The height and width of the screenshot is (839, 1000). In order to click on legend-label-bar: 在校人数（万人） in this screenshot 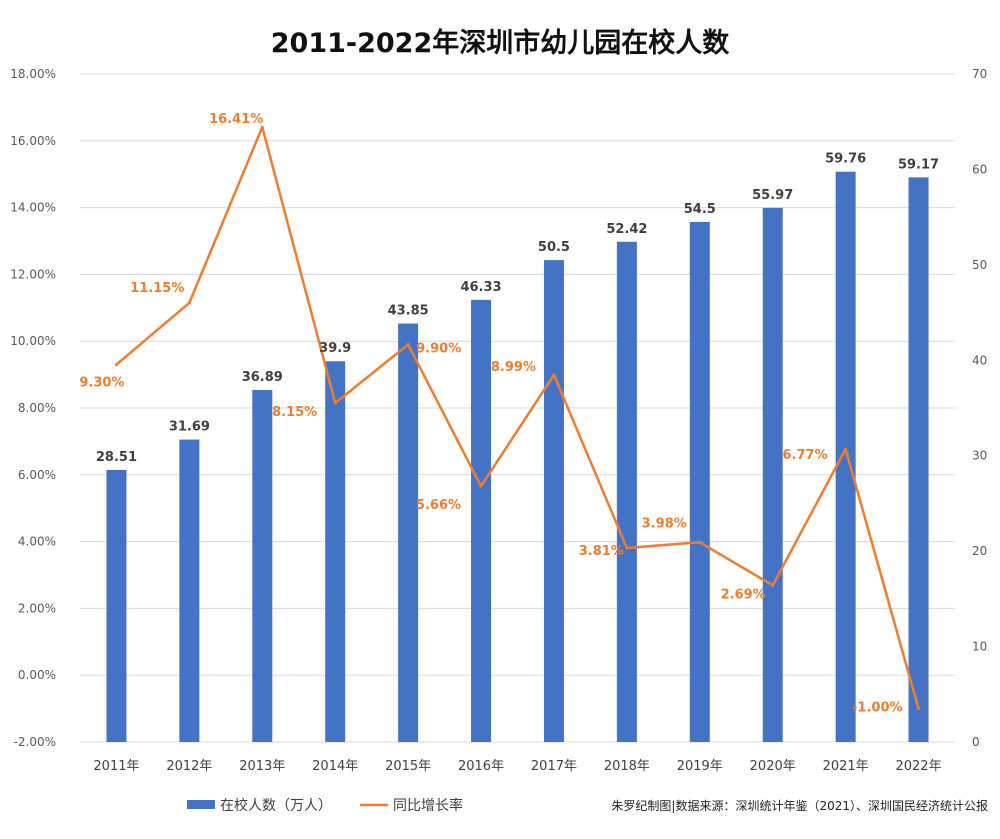, I will do `click(276, 805)`.